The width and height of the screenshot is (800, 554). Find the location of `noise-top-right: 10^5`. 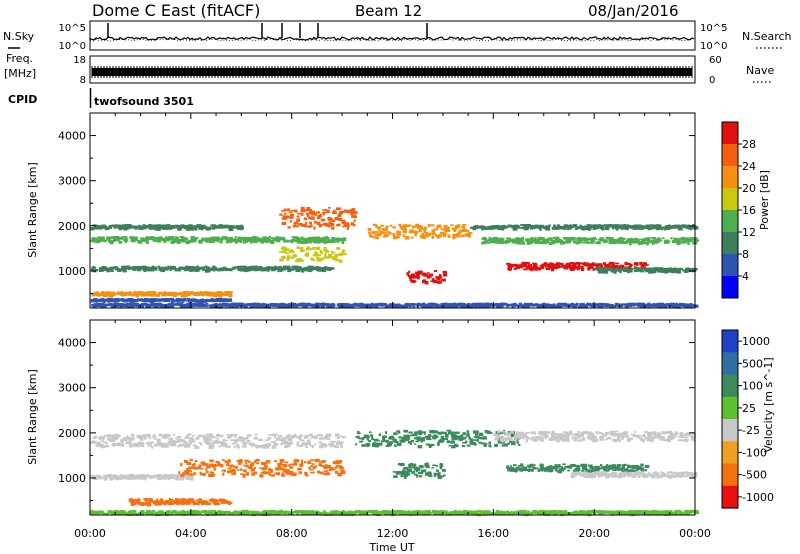

noise-top-right: 10^5 is located at coordinates (713, 28).